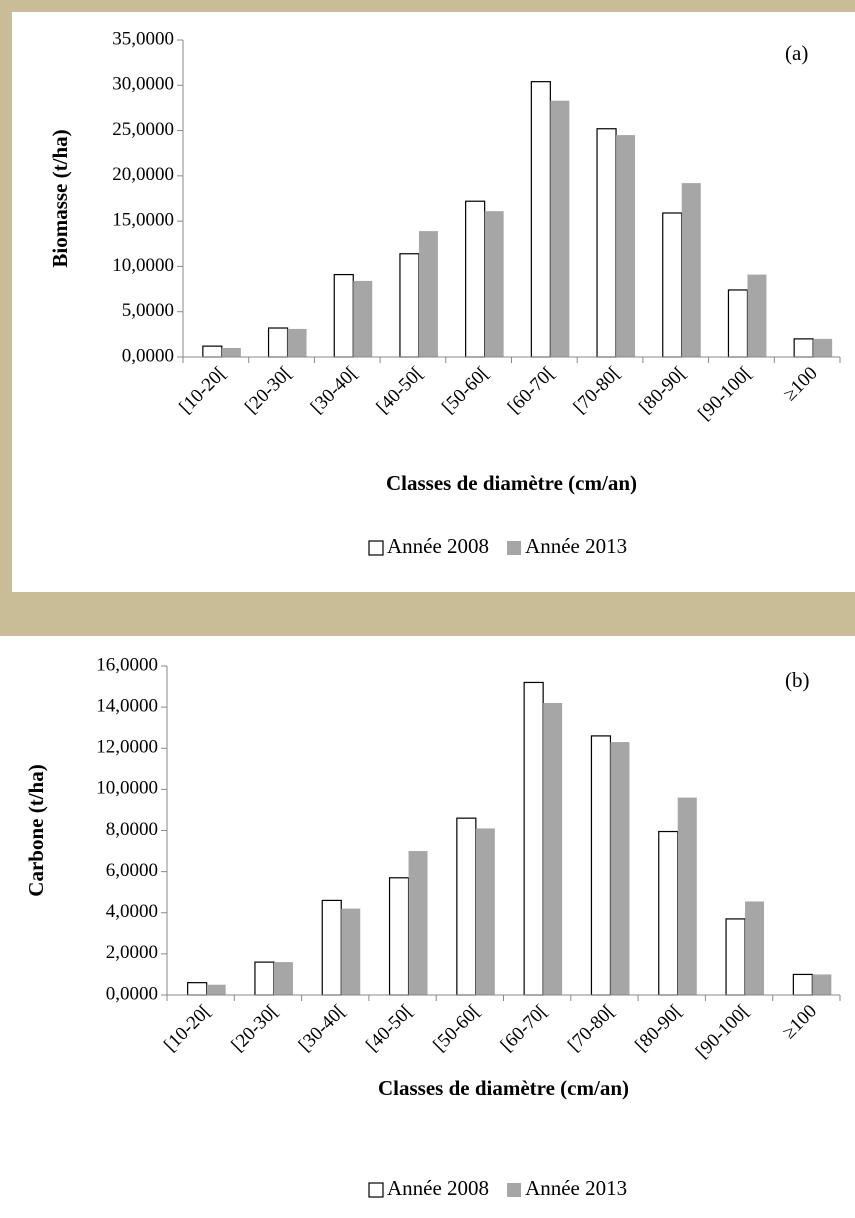  I want to click on y-tick-label: 15,0000, so click(143, 220).